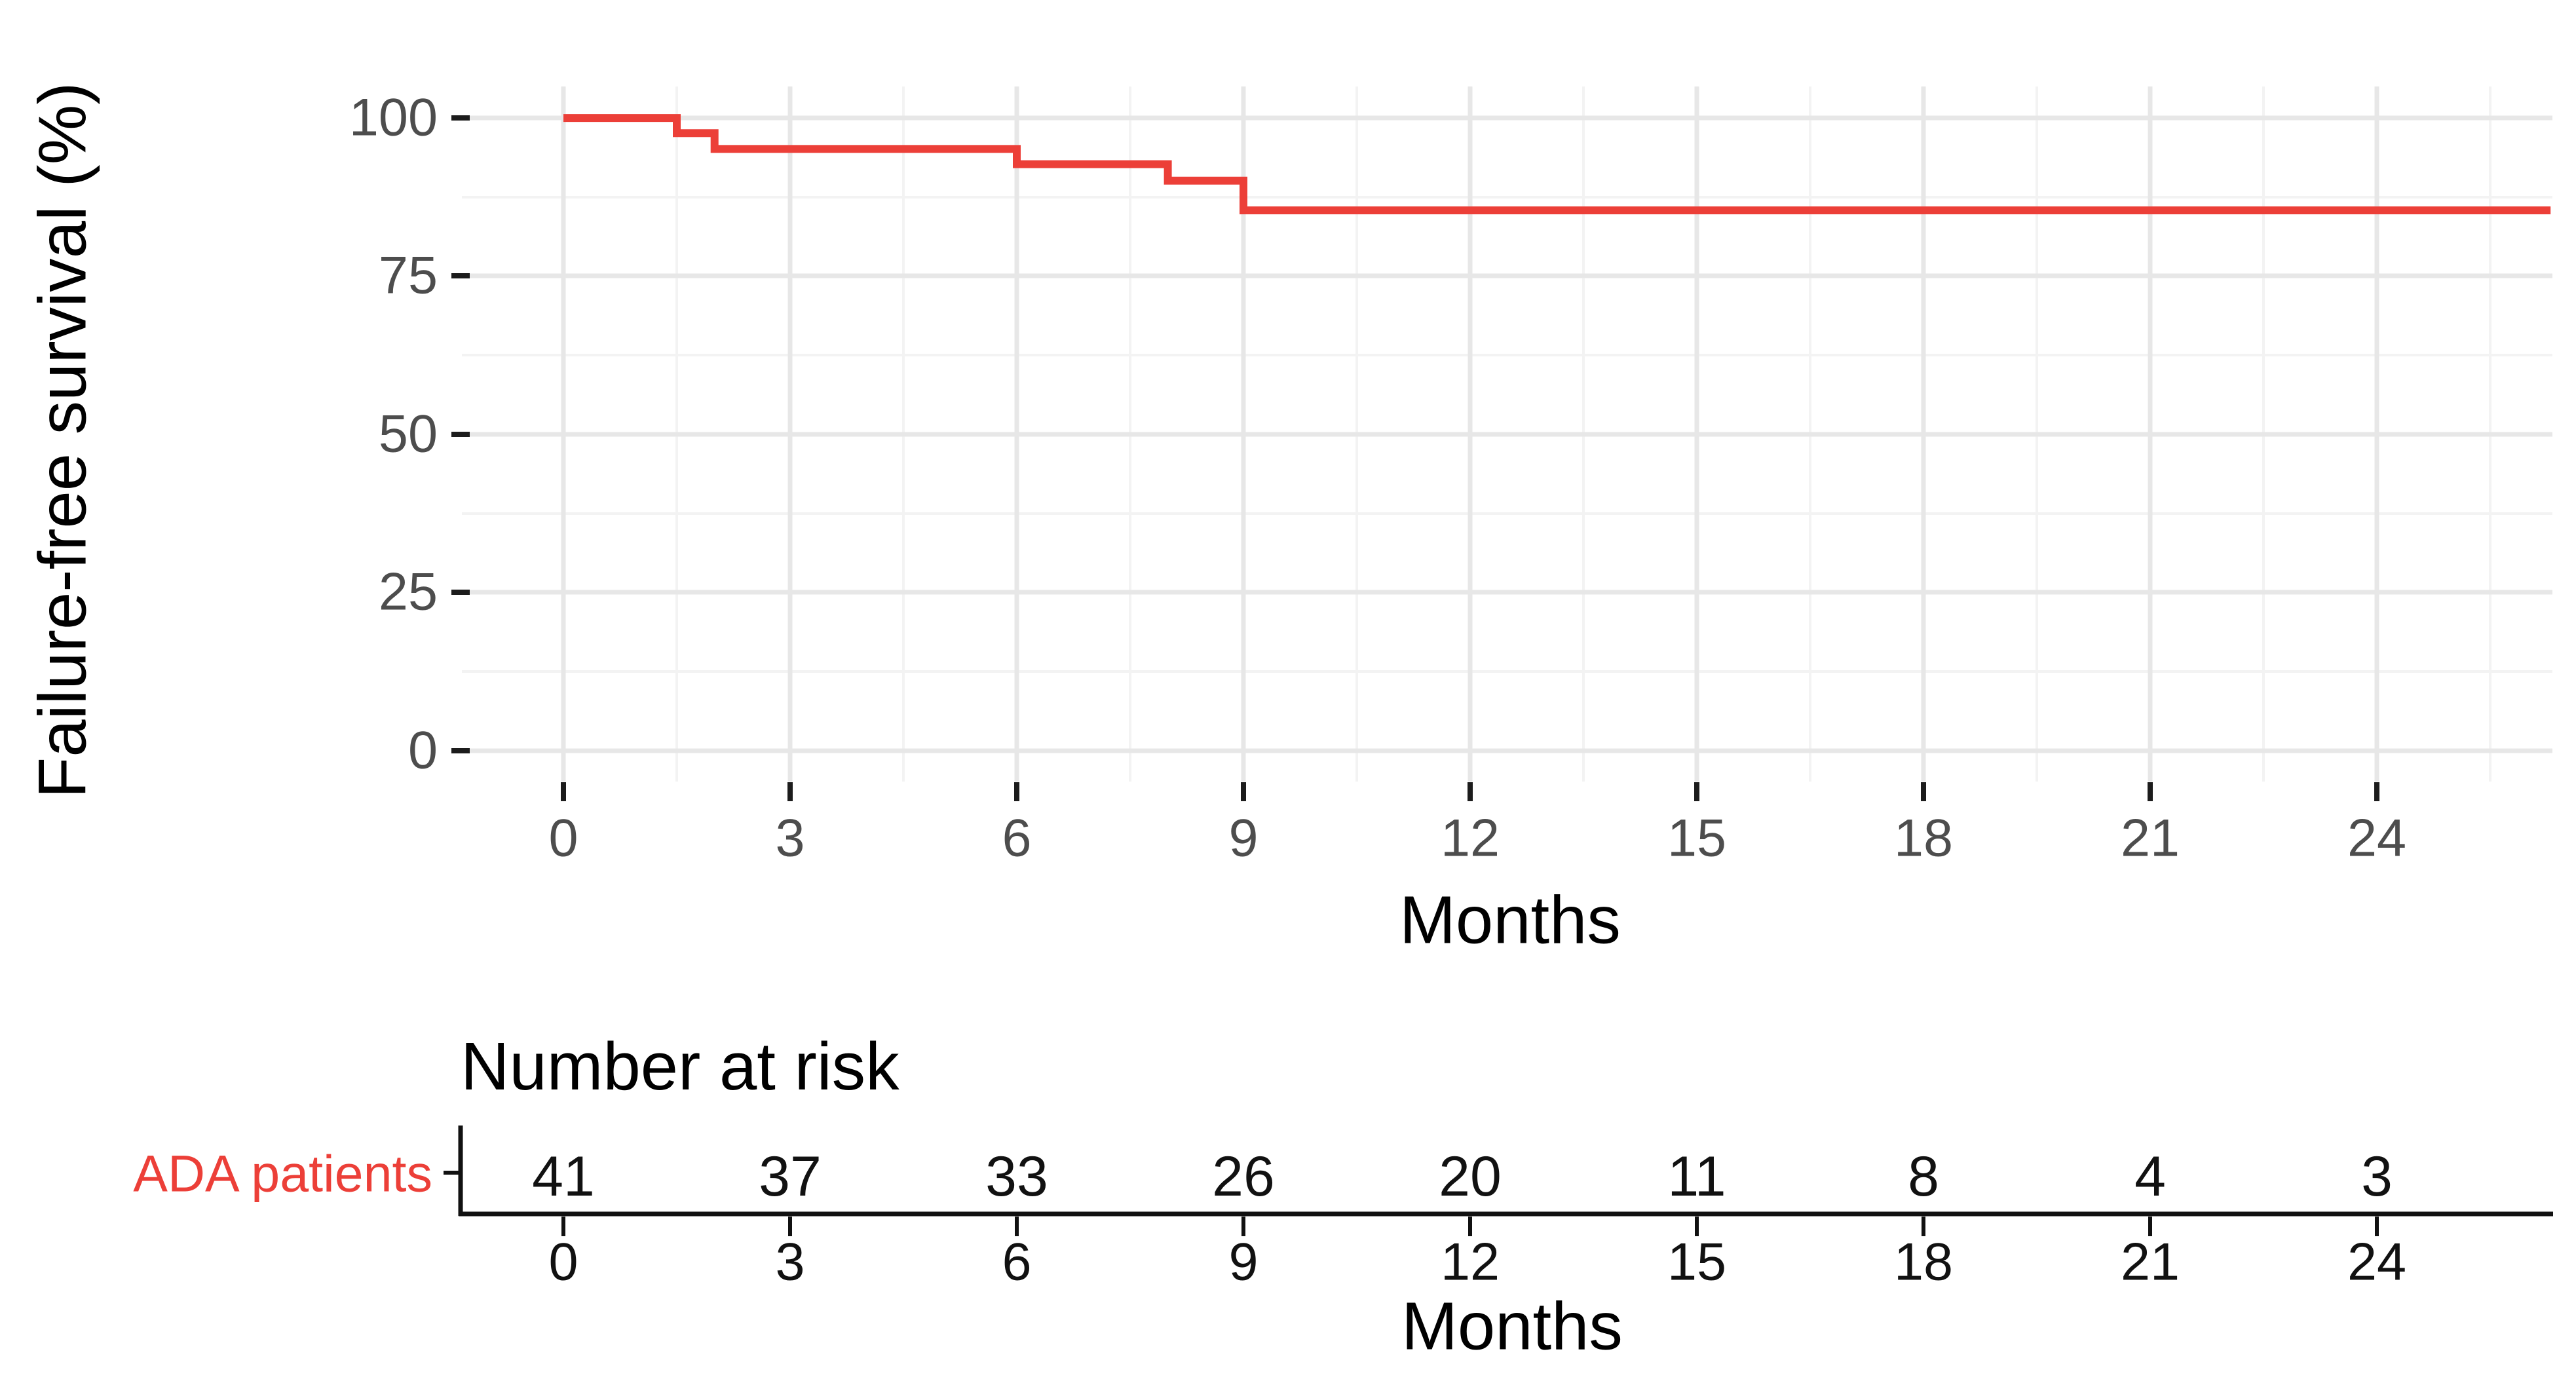  Describe the element at coordinates (1470, 1262) in the screenshot. I see `risk-x-tick-label: 12` at that location.